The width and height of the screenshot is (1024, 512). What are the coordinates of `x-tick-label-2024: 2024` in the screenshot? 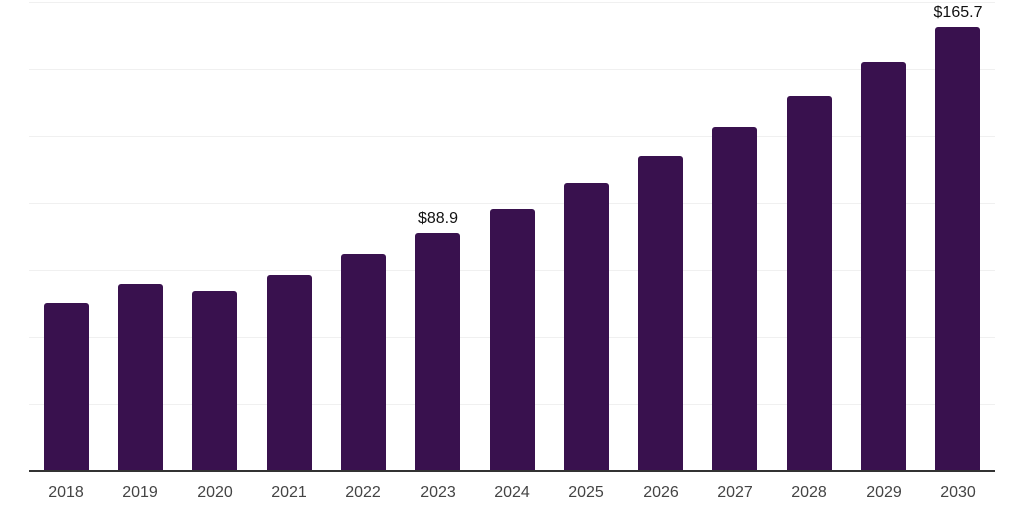 It's located at (512, 492).